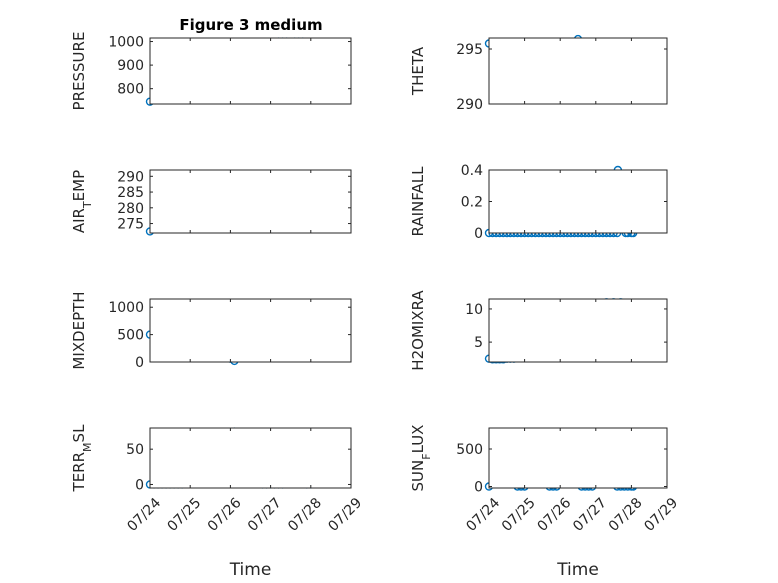  I want to click on y-axis-label: RAINFALL, so click(418, 201).